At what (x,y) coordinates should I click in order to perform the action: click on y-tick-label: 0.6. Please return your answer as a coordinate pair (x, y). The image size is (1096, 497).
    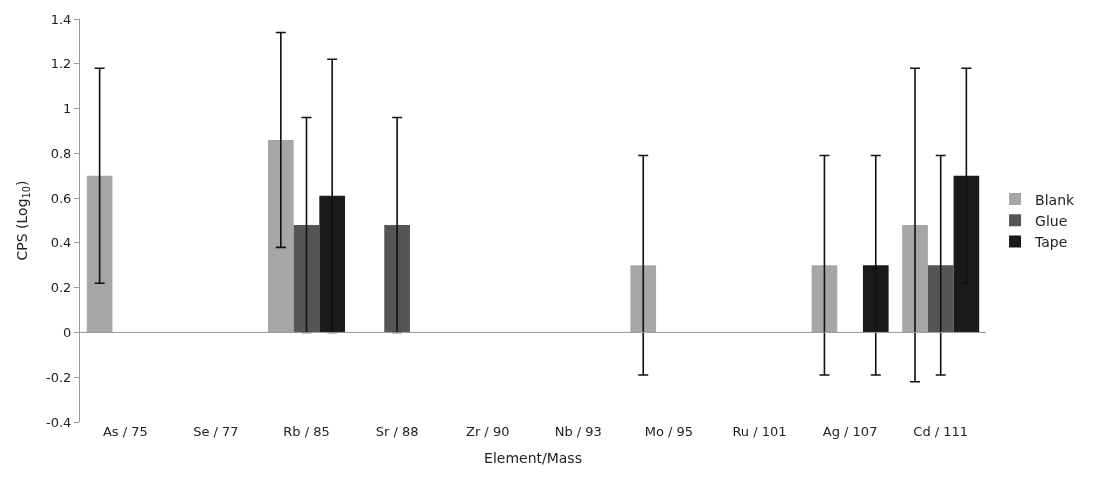
    Looking at the image, I should click on (61, 198).